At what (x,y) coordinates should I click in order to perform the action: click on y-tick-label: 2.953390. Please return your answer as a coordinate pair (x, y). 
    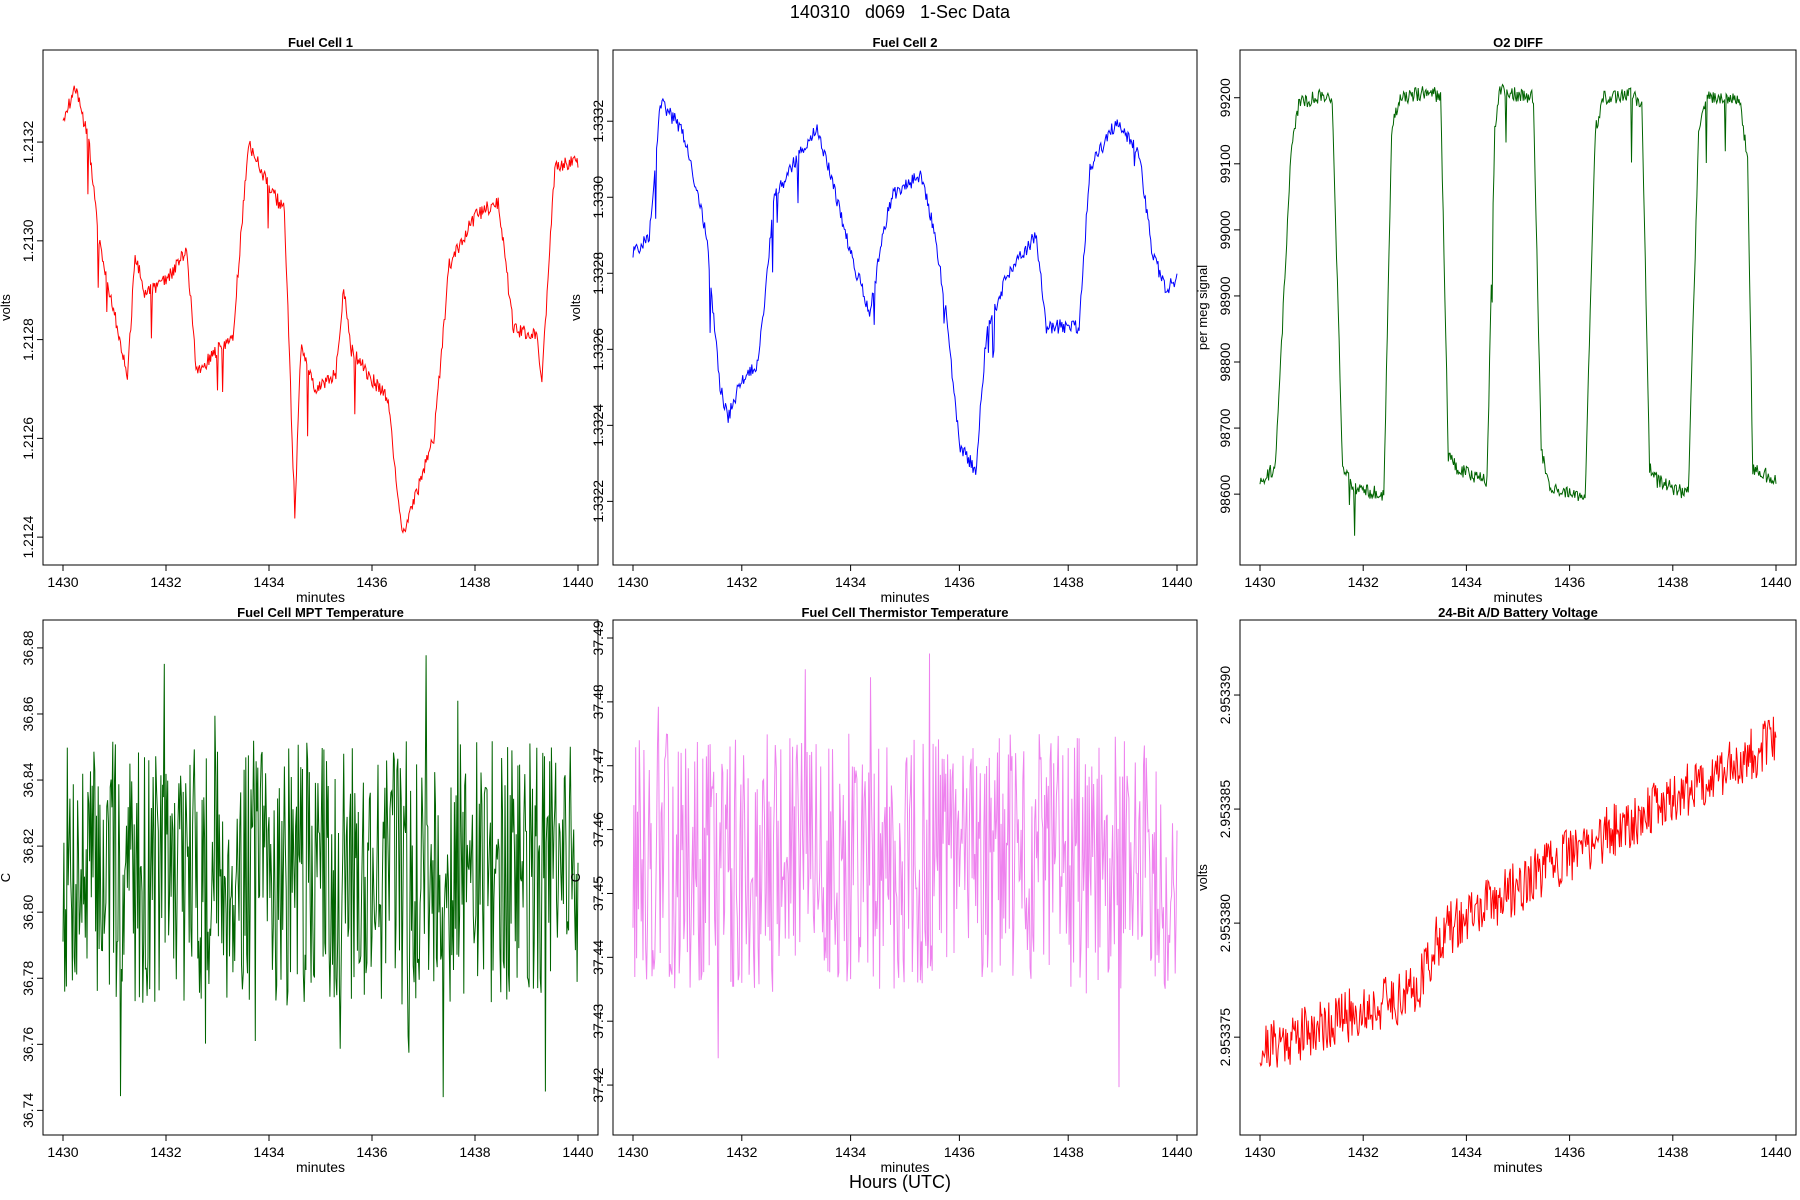
    Looking at the image, I should click on (1225, 695).